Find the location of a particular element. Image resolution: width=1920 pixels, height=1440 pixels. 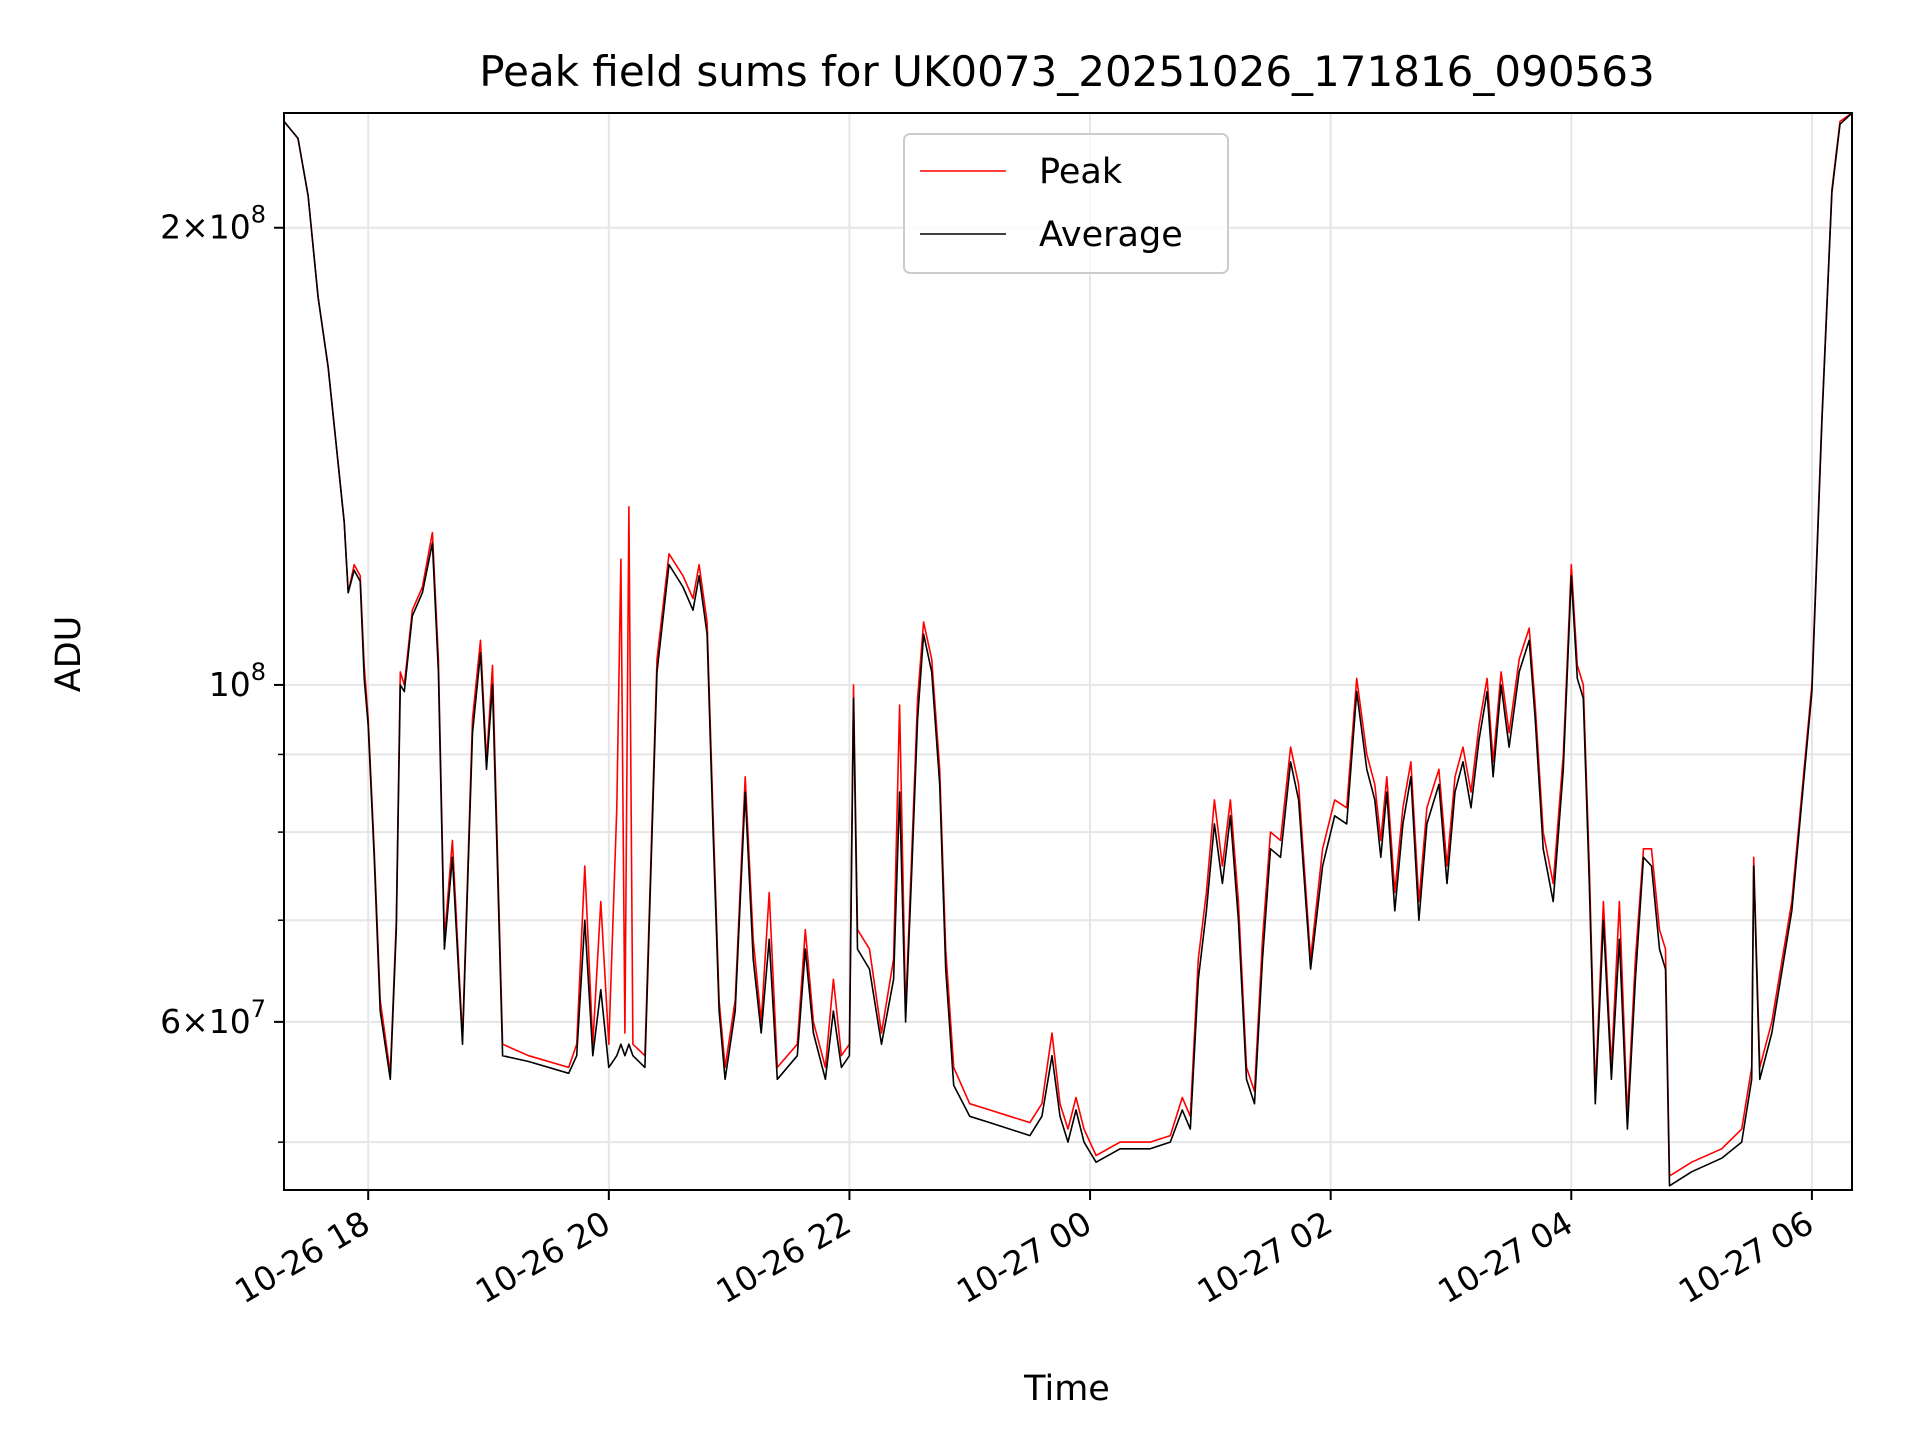

y-tick-label: 2×108 is located at coordinates (213, 224).